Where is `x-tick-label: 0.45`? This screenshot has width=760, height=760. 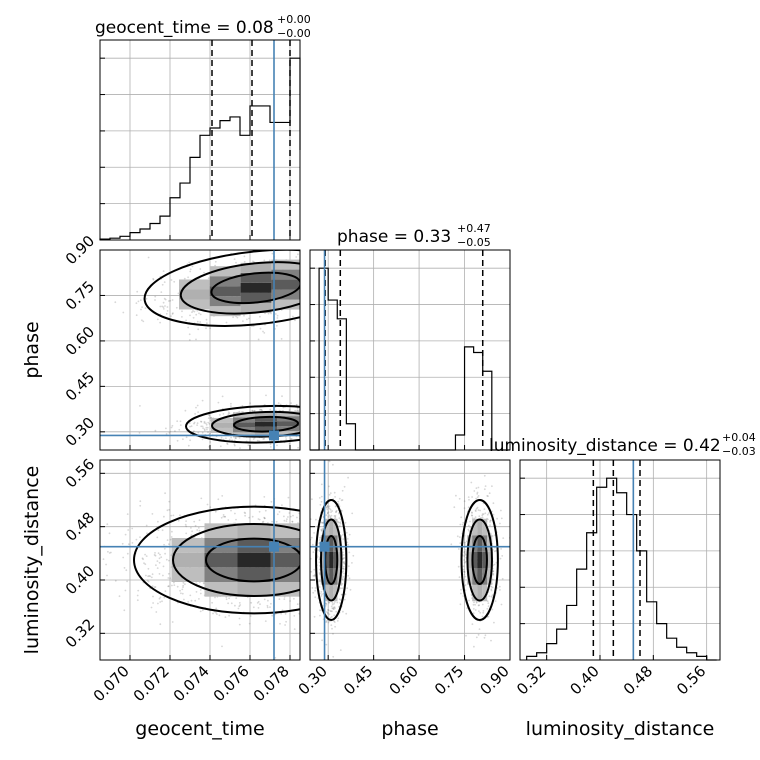 x-tick-label: 0.45 is located at coordinates (358, 680).